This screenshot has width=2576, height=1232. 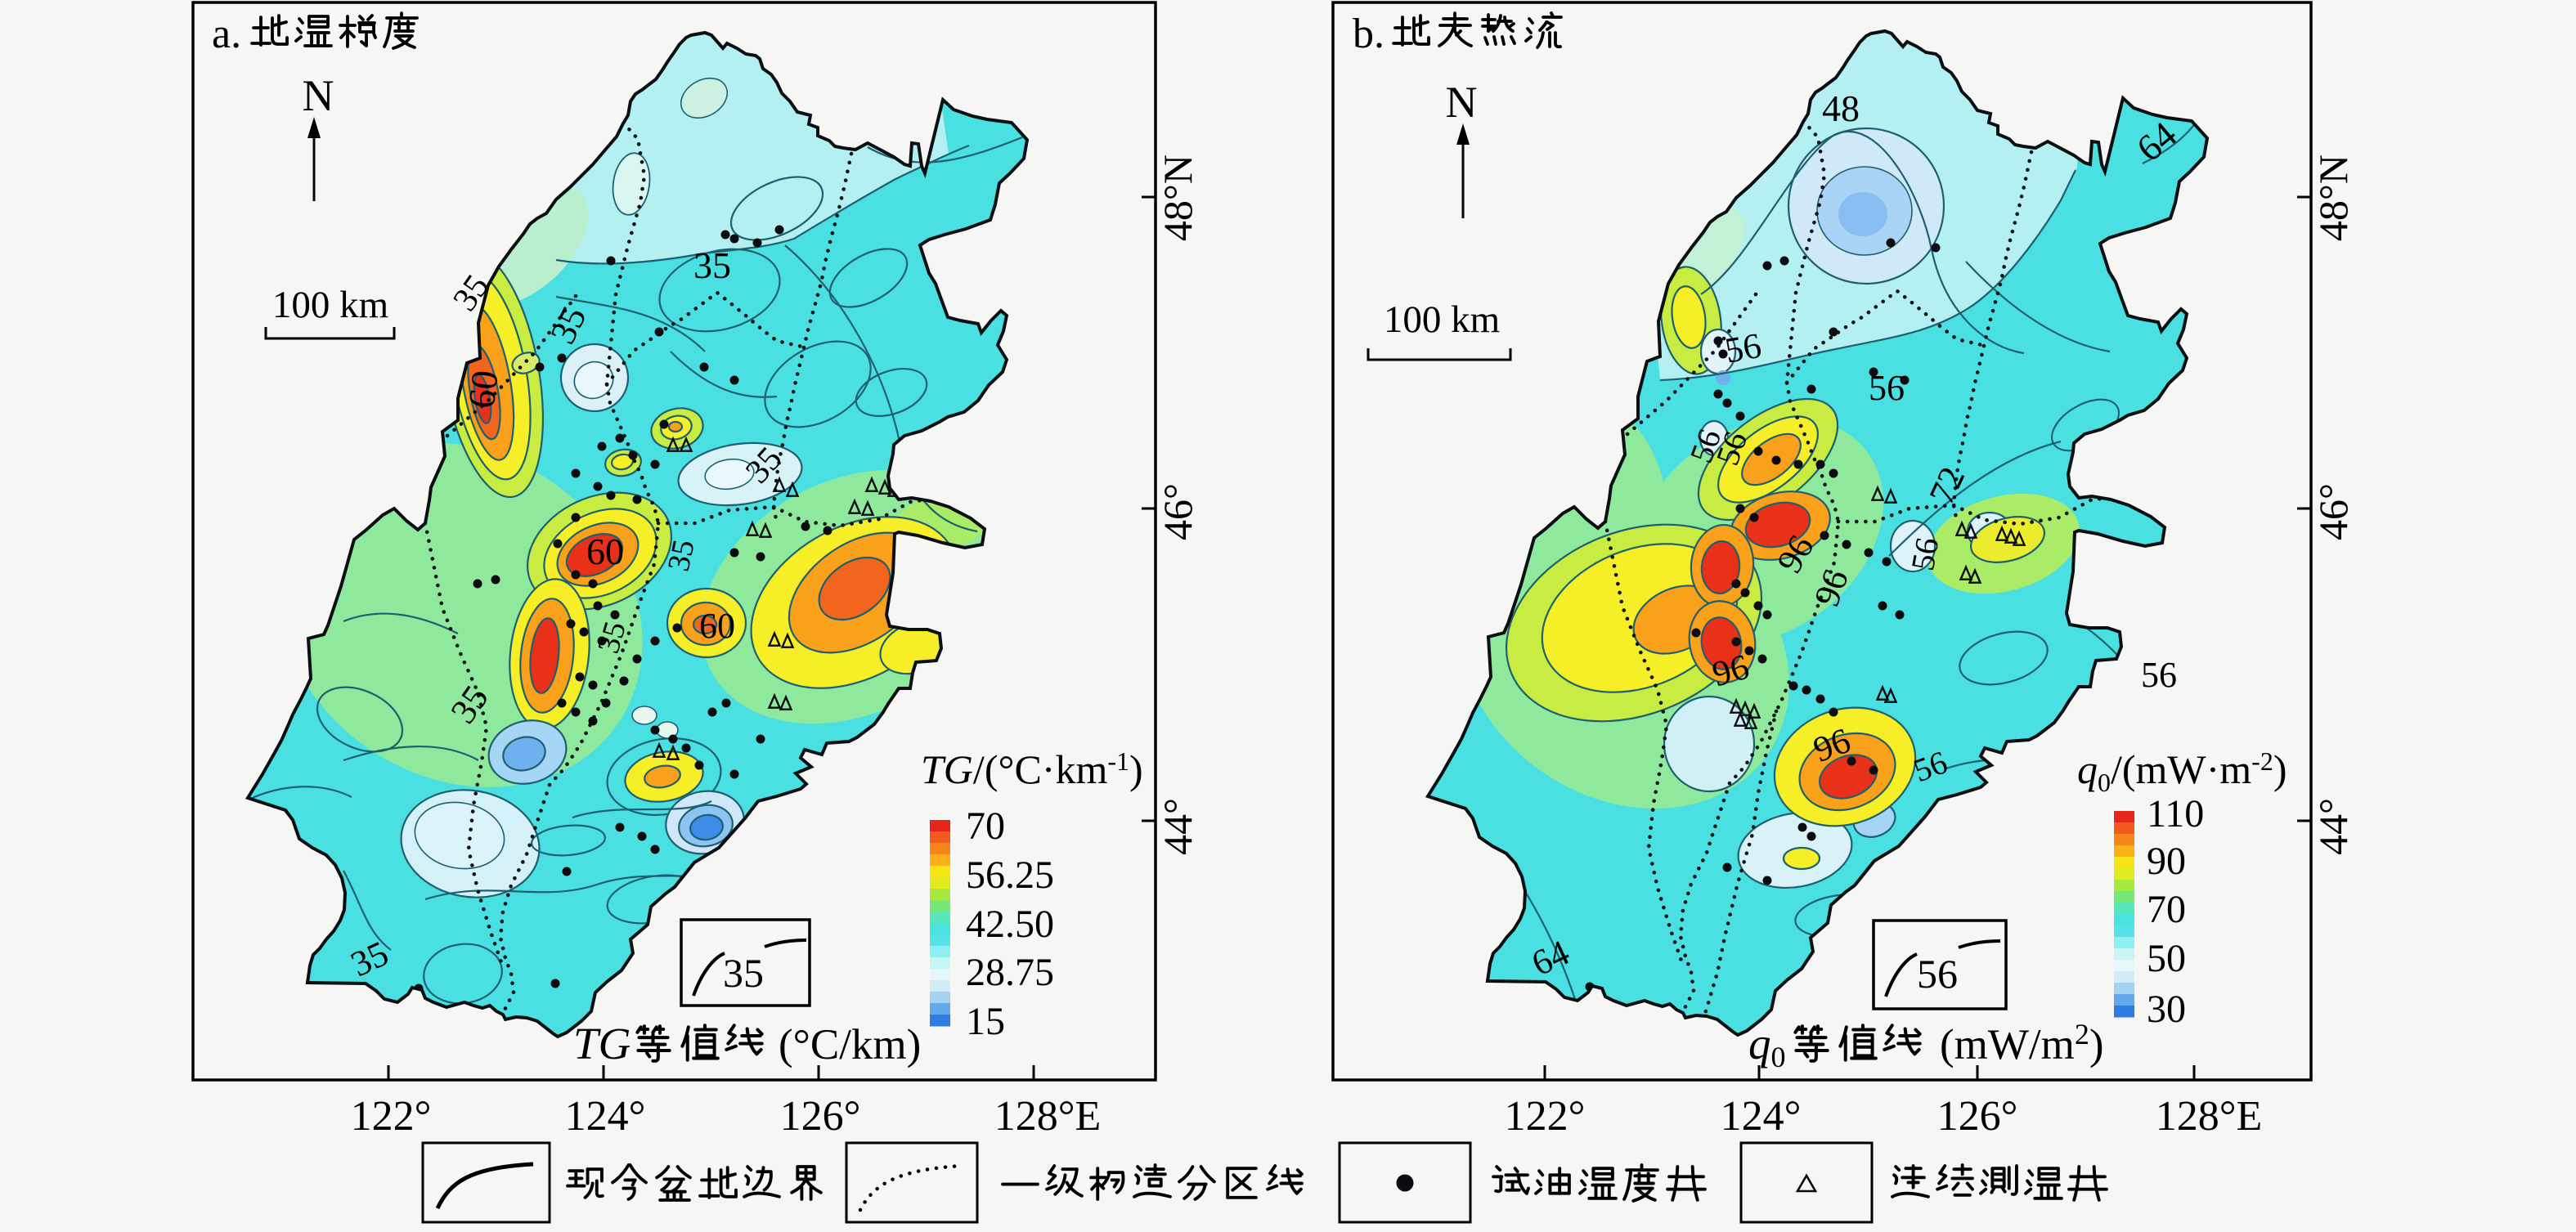 I want to click on svg-text: (°C/km), so click(x=850, y=1044).